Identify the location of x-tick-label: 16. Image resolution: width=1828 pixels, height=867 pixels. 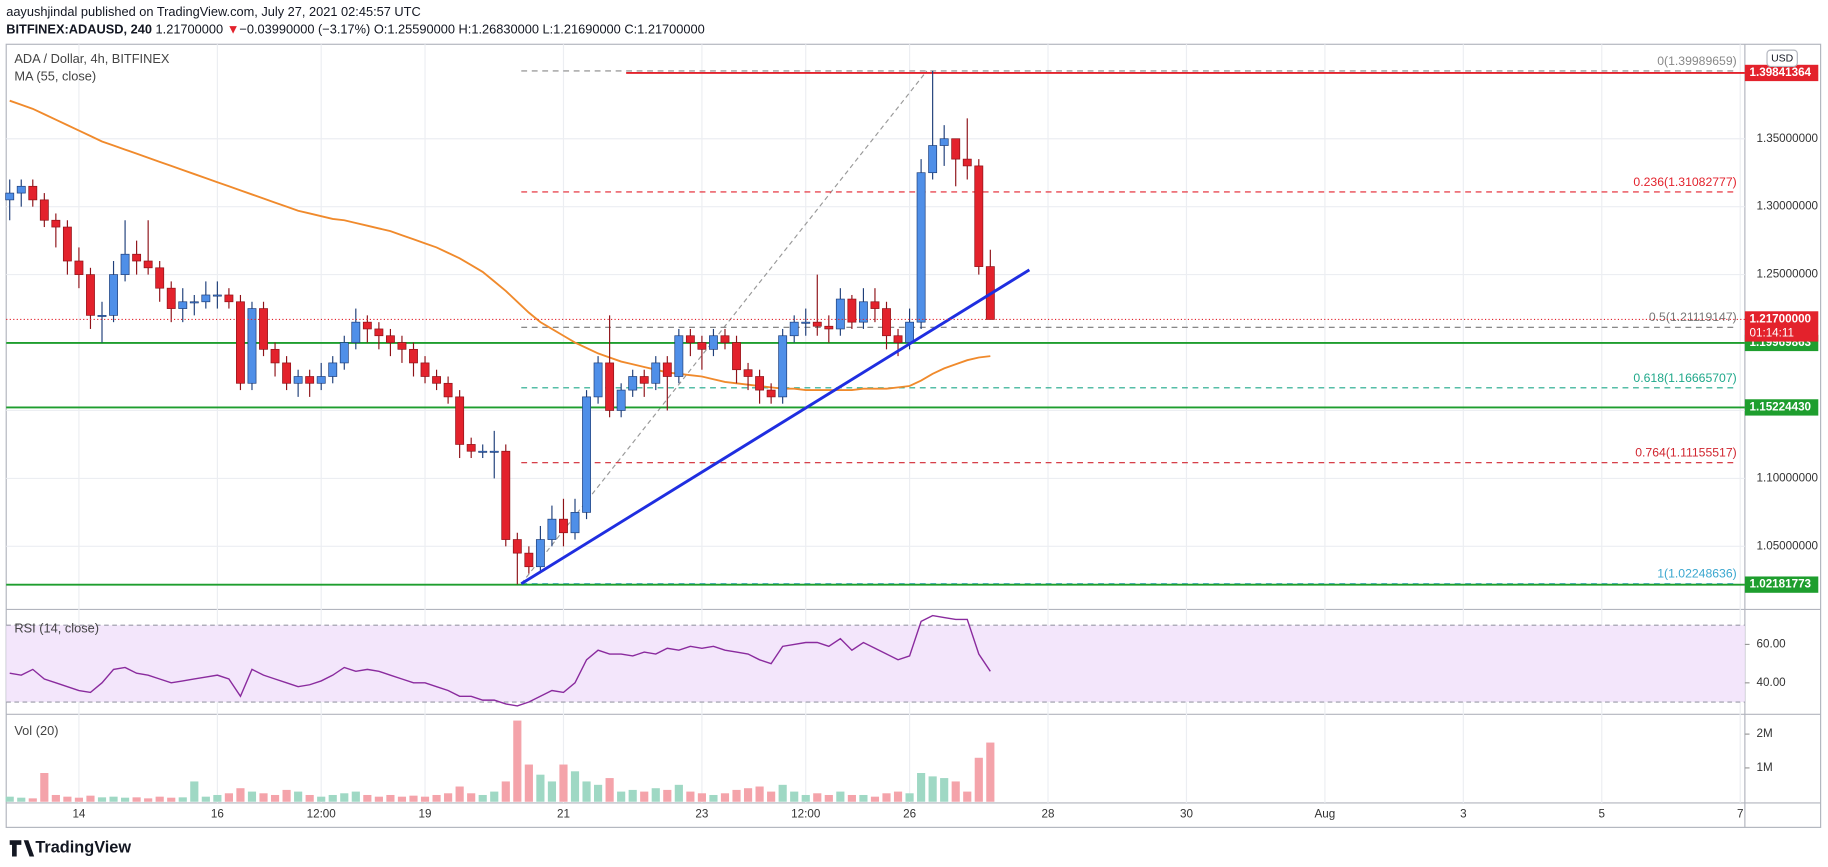
(217, 814).